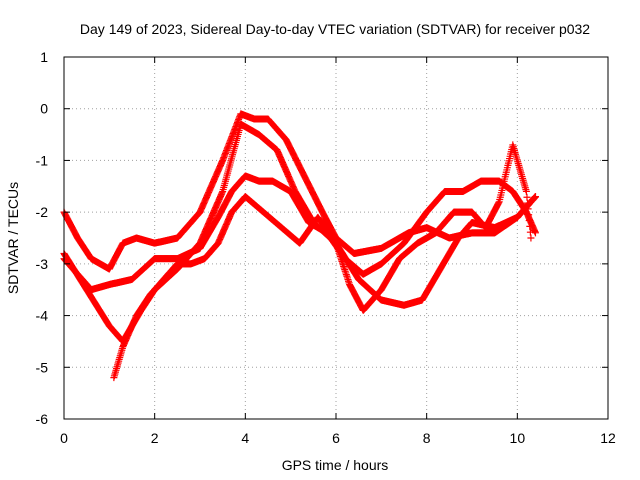 The width and height of the screenshot is (640, 480). I want to click on y-tick-label: 0, so click(44, 109).